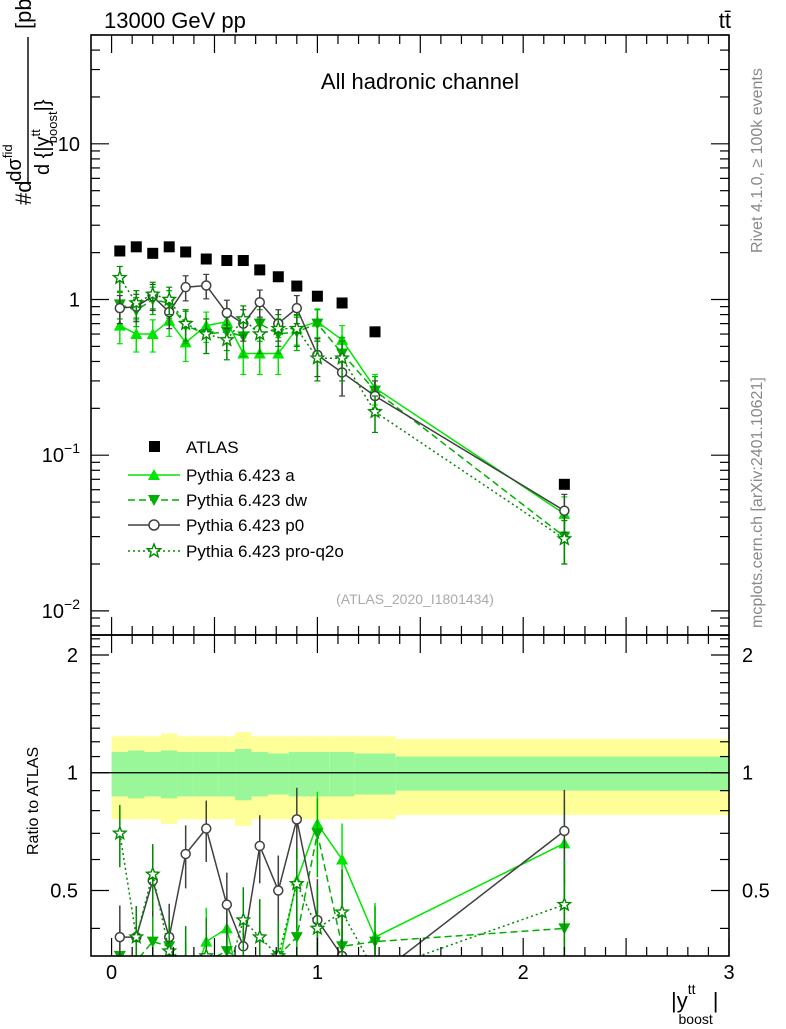 This screenshot has height=1029, width=786. Describe the element at coordinates (154, 446) in the screenshot. I see `legend-atlas-marker` at that location.